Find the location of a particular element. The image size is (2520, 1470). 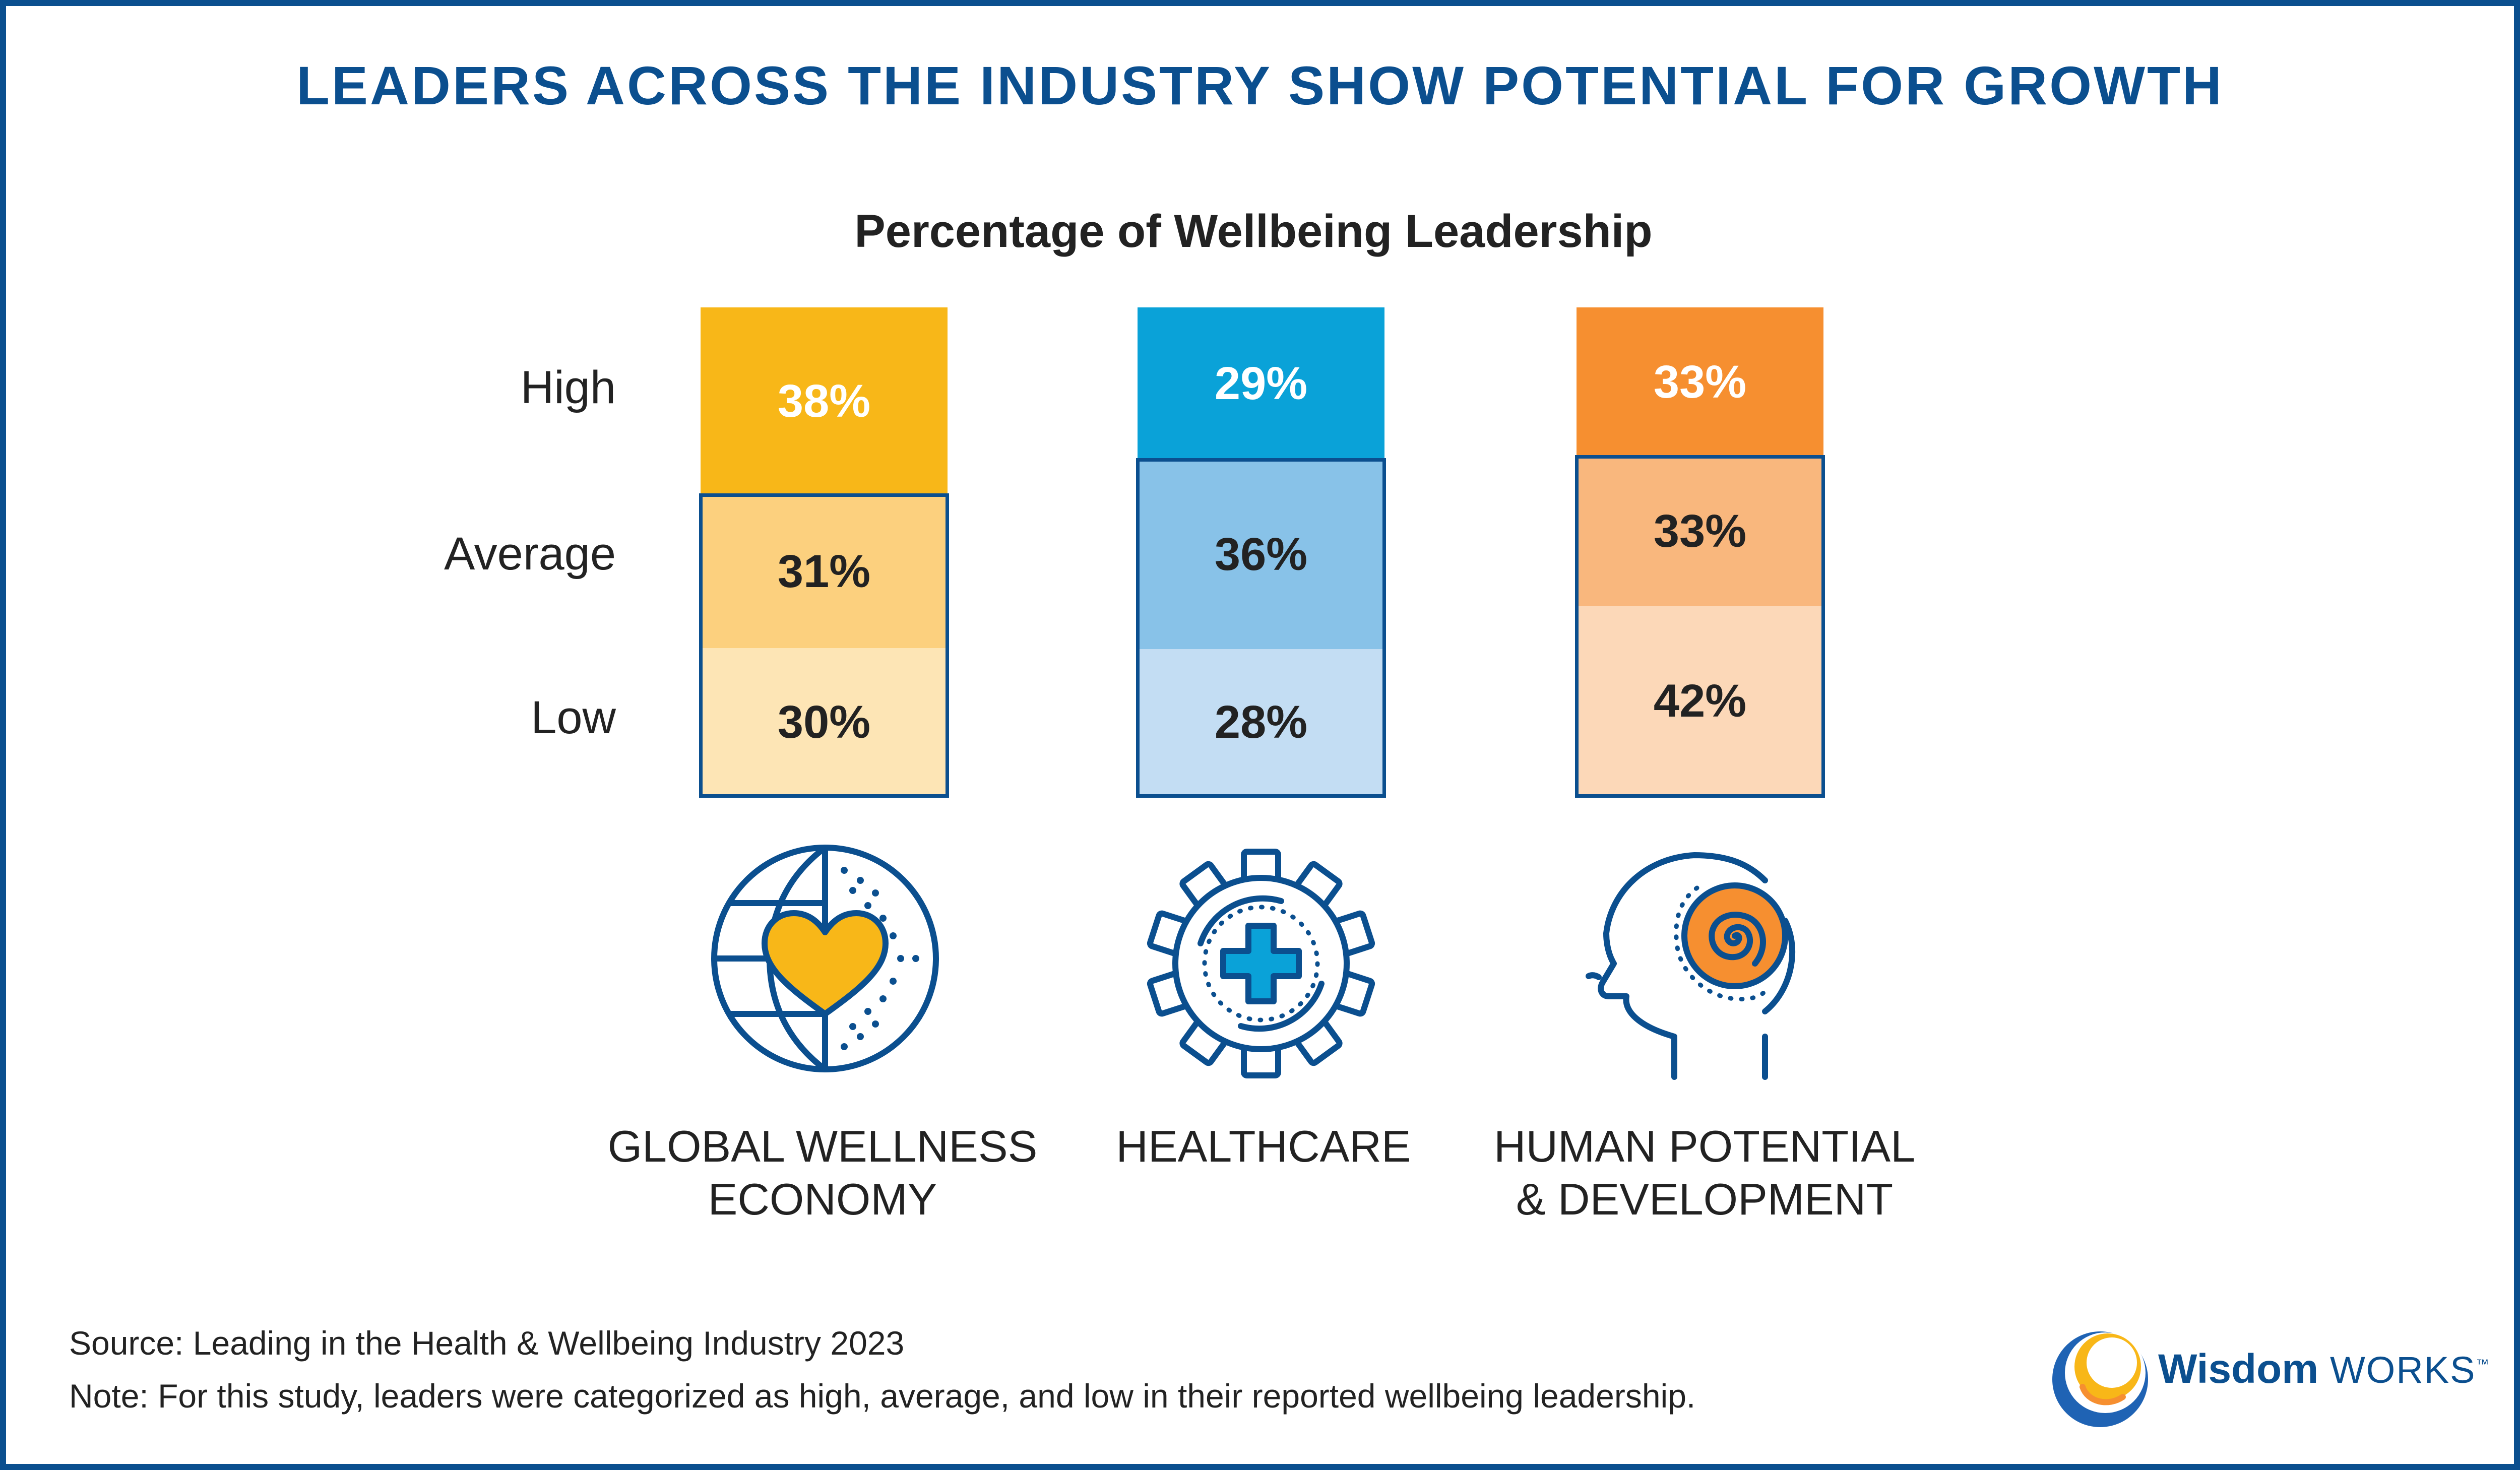

category-label-human-potential: HUMAN POTENTIAL & DEVELOPMENT is located at coordinates (1705, 1173).